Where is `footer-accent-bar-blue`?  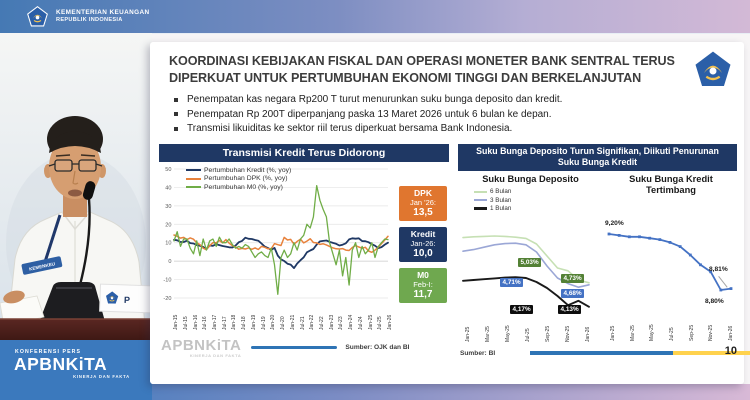 footer-accent-bar-blue is located at coordinates (601, 353).